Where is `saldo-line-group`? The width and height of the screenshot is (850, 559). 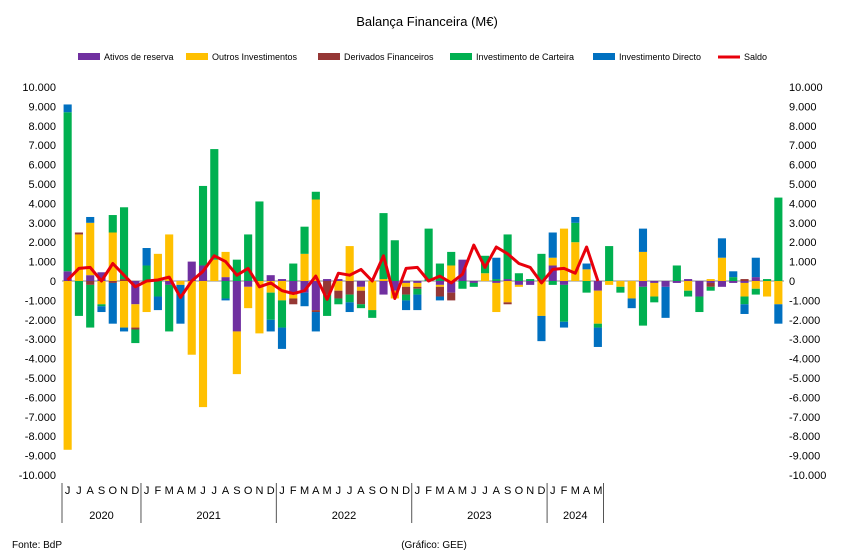 saldo-line-group is located at coordinates (333, 272).